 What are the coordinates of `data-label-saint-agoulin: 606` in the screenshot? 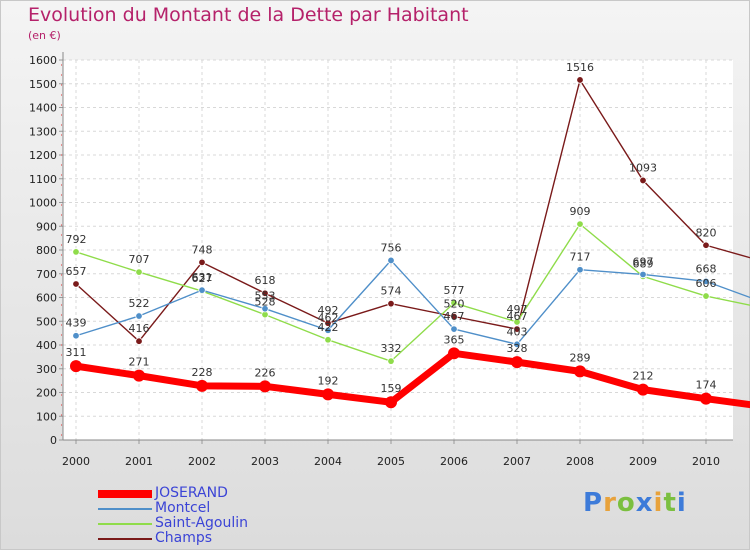 It's located at (706, 283).